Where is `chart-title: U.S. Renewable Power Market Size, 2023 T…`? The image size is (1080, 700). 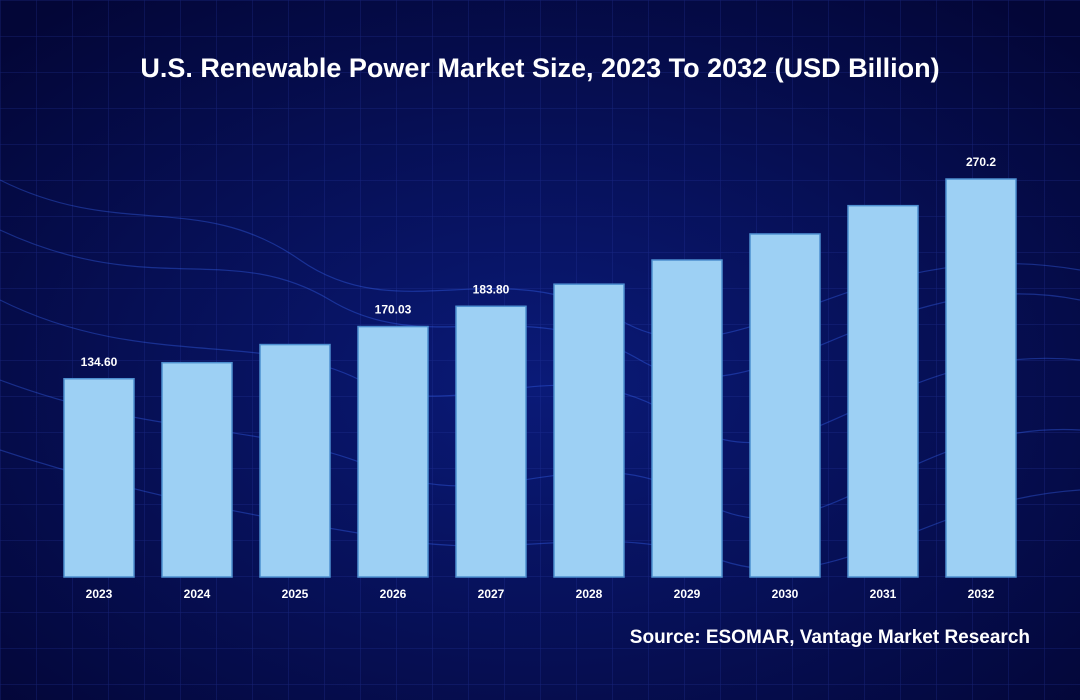 chart-title: U.S. Renewable Power Market Size, 2023 T… is located at coordinates (539, 68).